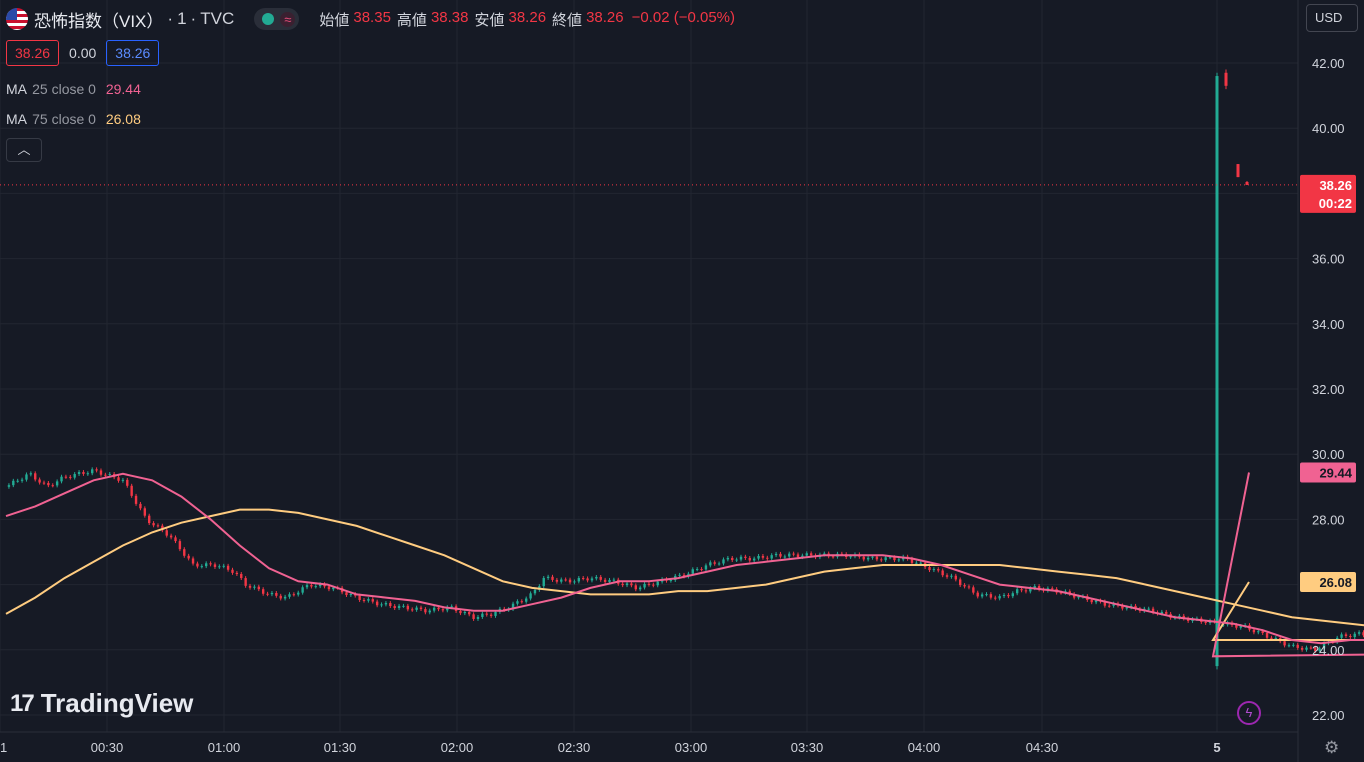 The height and width of the screenshot is (762, 1364). I want to click on low-value: 38.26, so click(527, 17).